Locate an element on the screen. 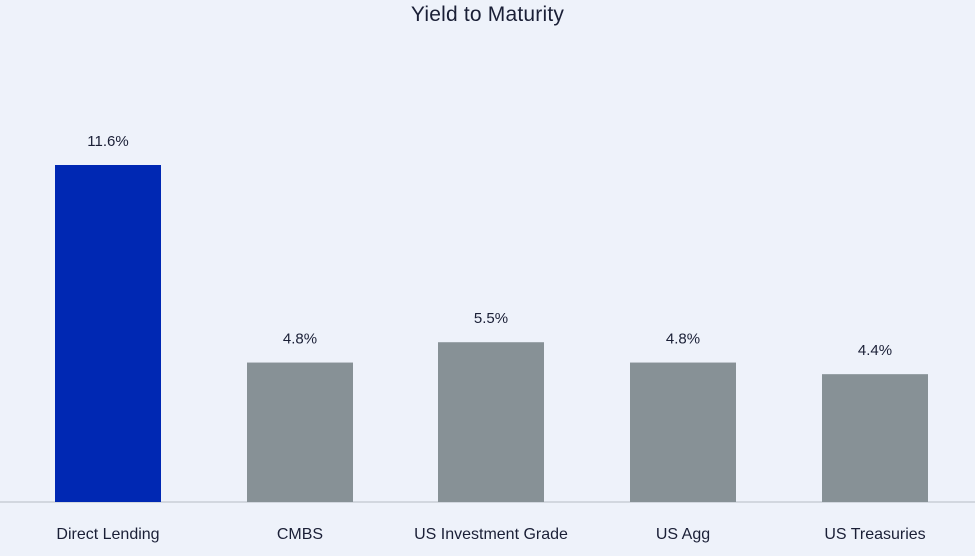 The height and width of the screenshot is (556, 975). chart-title: Yield to Maturity is located at coordinates (487, 14).